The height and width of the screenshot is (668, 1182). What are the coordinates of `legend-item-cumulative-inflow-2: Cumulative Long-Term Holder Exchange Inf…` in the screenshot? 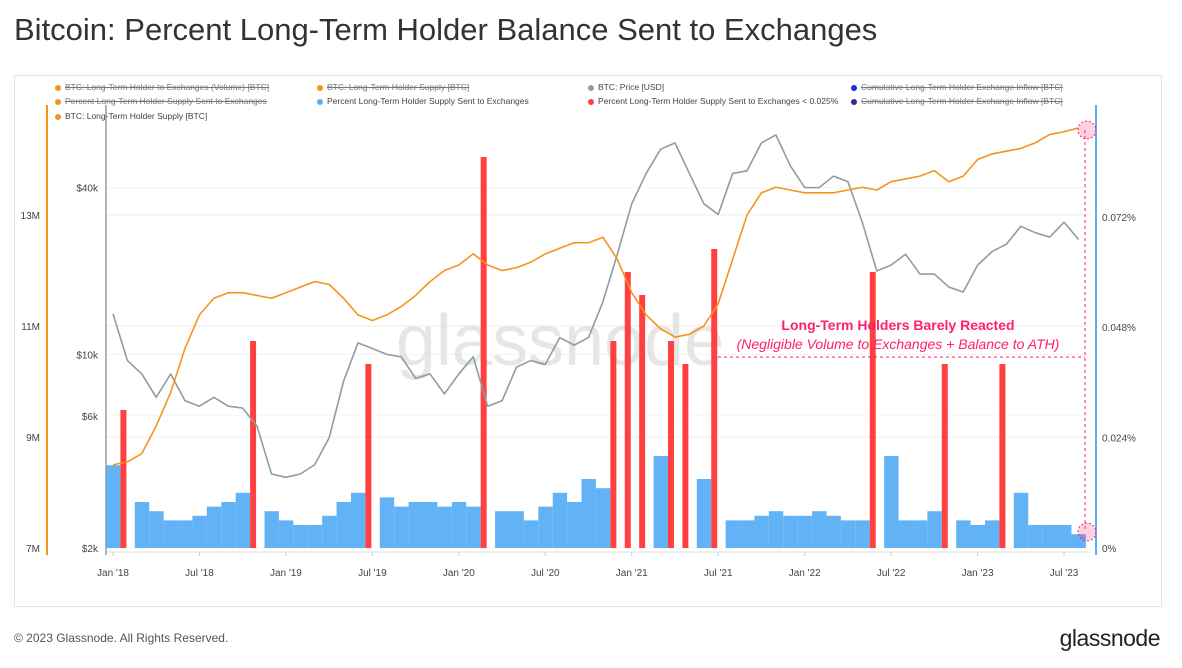 It's located at (957, 101).